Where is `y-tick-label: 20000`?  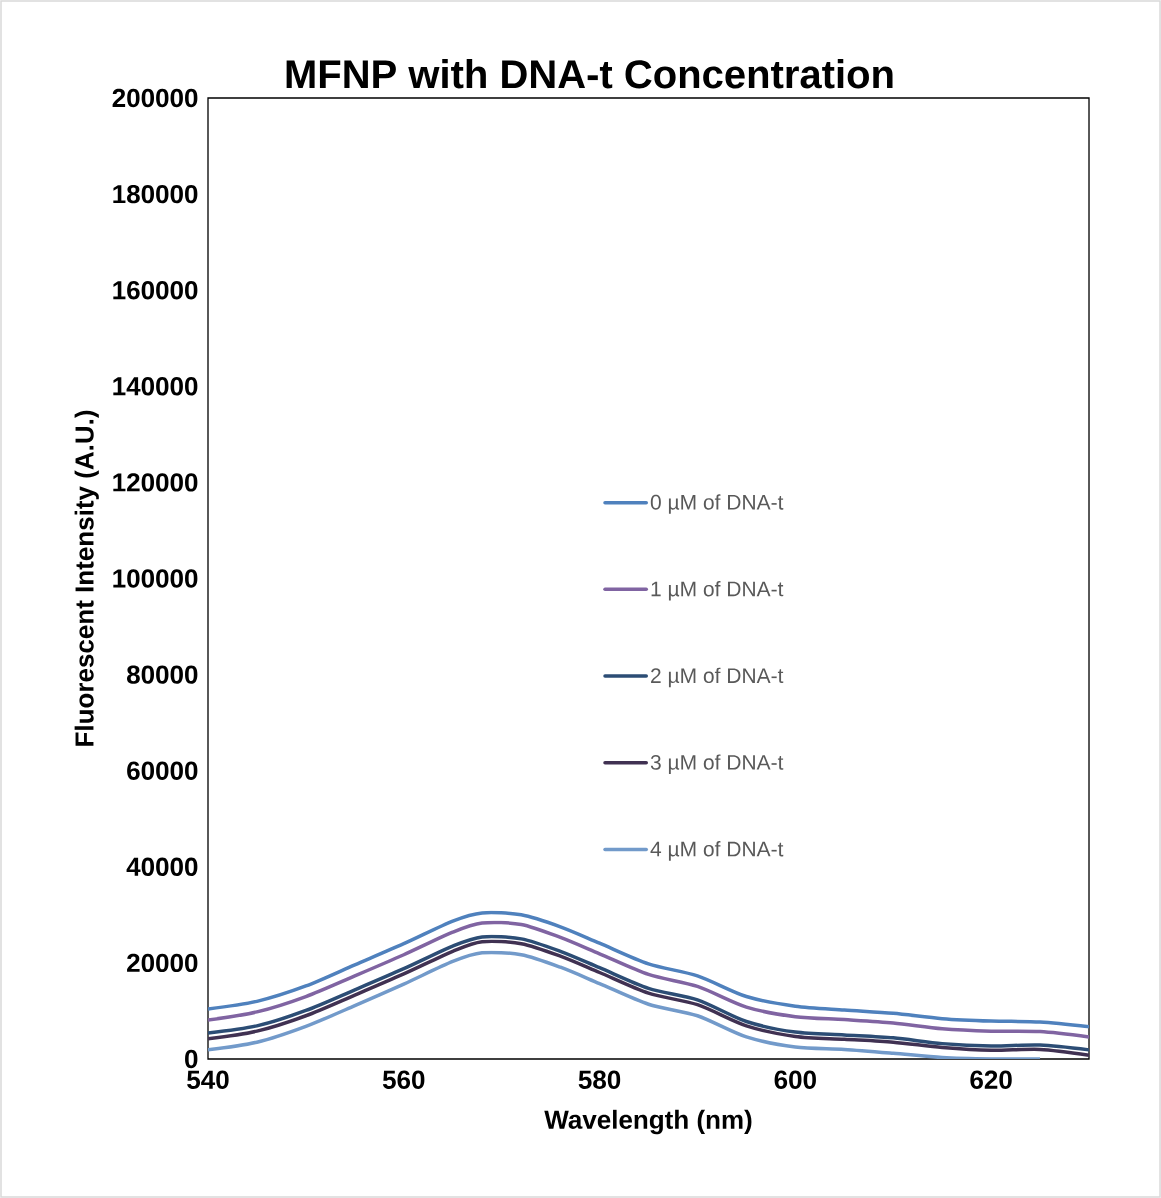 y-tick-label: 20000 is located at coordinates (162, 963).